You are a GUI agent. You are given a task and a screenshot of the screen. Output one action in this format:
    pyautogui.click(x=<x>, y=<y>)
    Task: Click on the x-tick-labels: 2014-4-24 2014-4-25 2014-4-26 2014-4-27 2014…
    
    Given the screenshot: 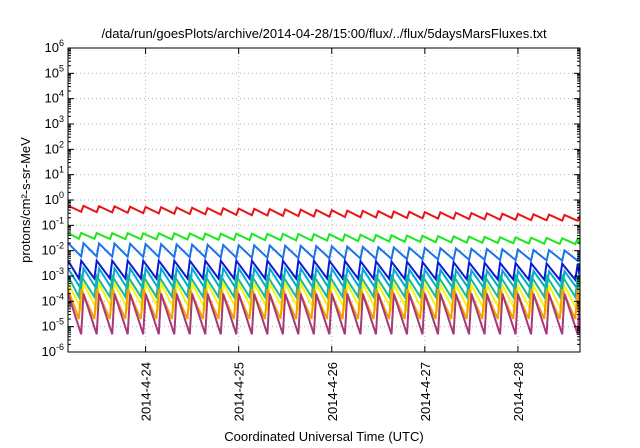 What is the action you would take?
    pyautogui.click(x=332, y=391)
    